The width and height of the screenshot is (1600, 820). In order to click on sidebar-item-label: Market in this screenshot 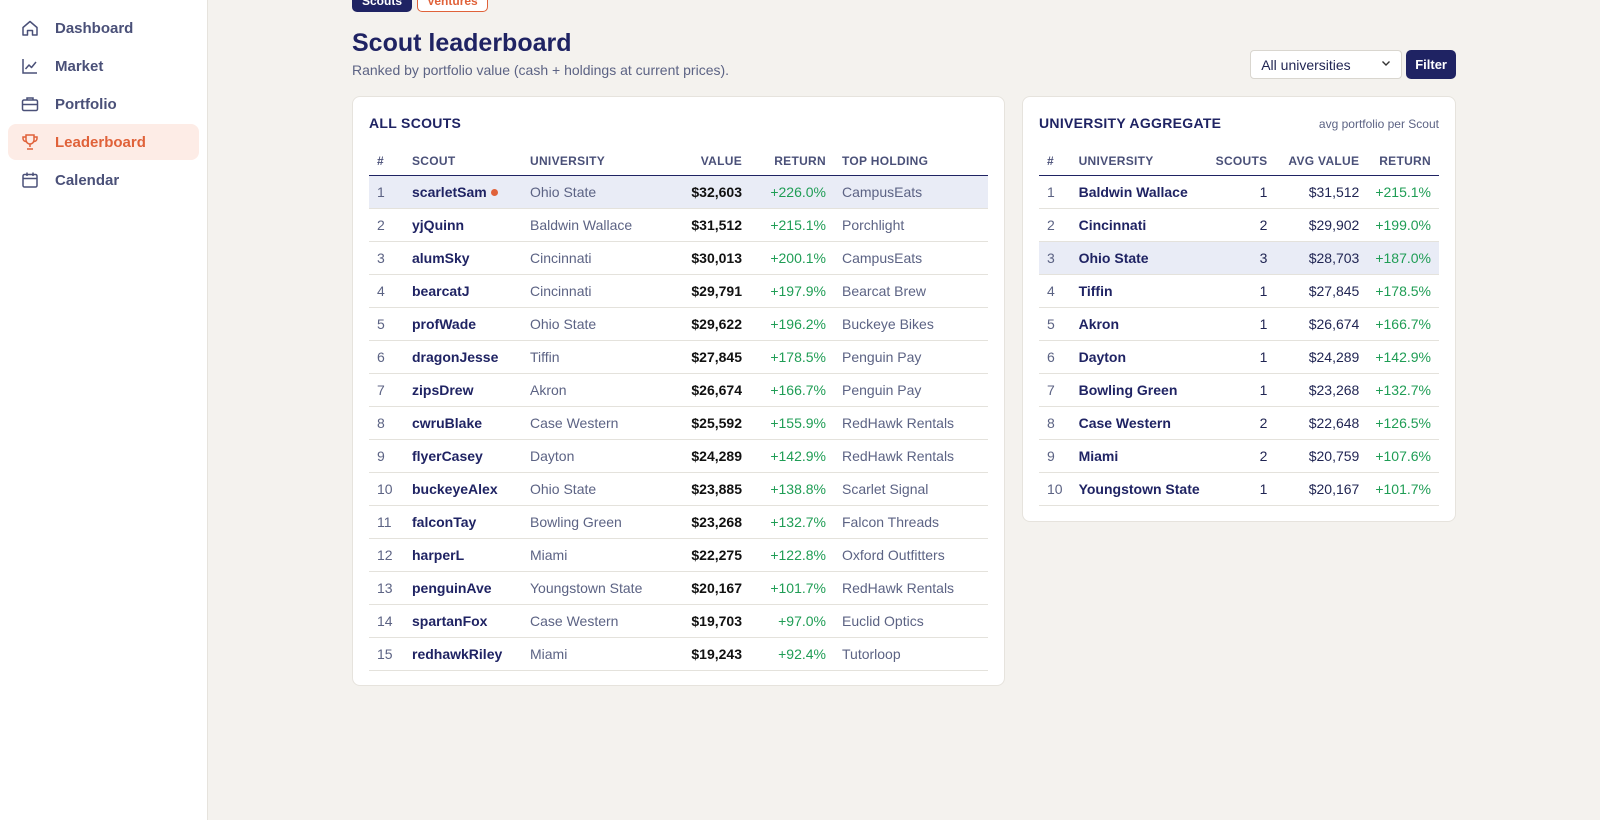, I will do `click(79, 66)`.